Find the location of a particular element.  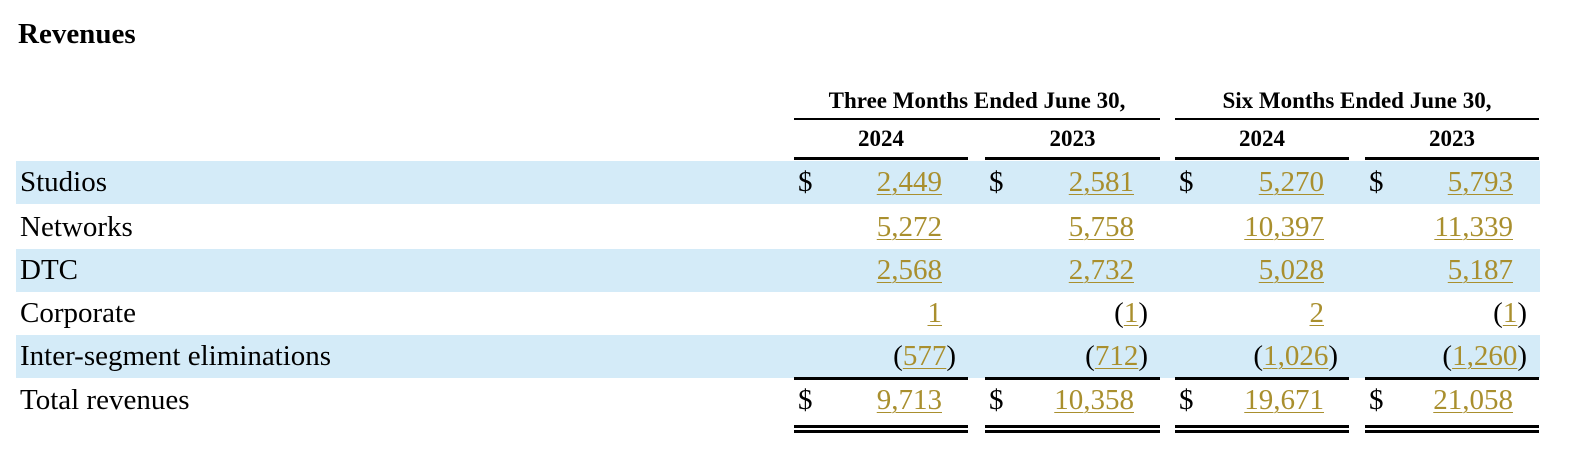

value-cell: (1,026) is located at coordinates (1256, 358).